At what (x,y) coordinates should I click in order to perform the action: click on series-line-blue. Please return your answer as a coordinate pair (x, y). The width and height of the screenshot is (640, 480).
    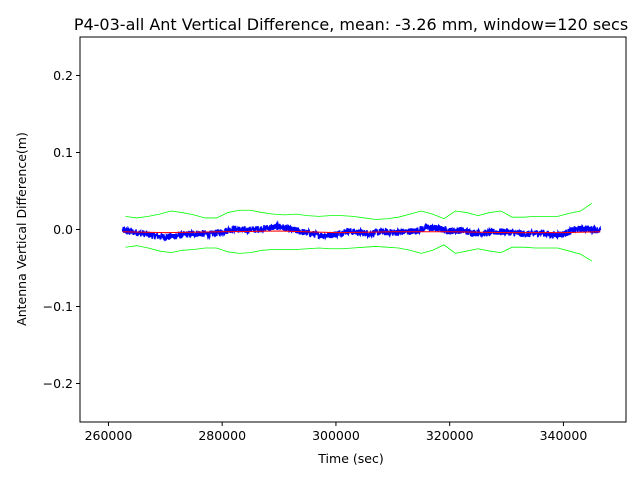
    Looking at the image, I should click on (361, 231).